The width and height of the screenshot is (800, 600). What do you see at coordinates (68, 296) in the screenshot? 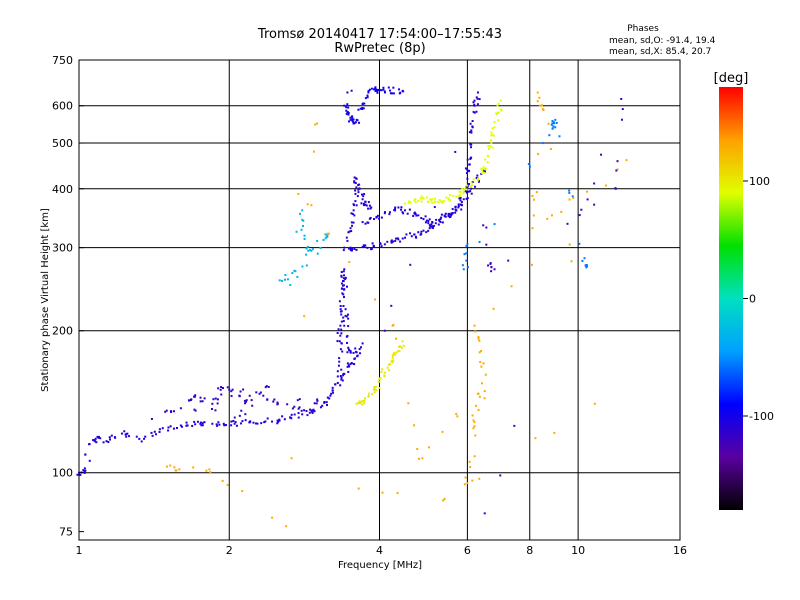
I see `y-axis: 75 100 200 300 400 500 600 750` at bounding box center [68, 296].